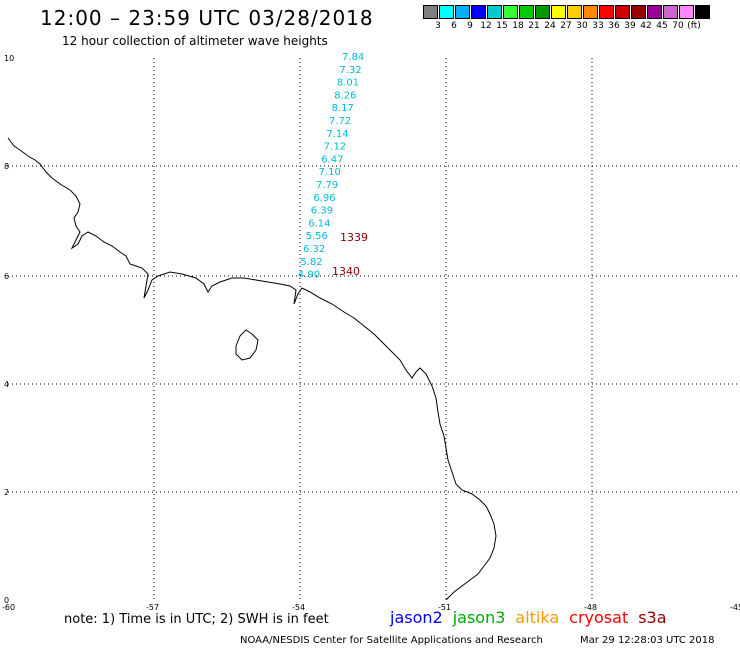  What do you see at coordinates (9, 58) in the screenshot?
I see `y-tick-label: 10` at bounding box center [9, 58].